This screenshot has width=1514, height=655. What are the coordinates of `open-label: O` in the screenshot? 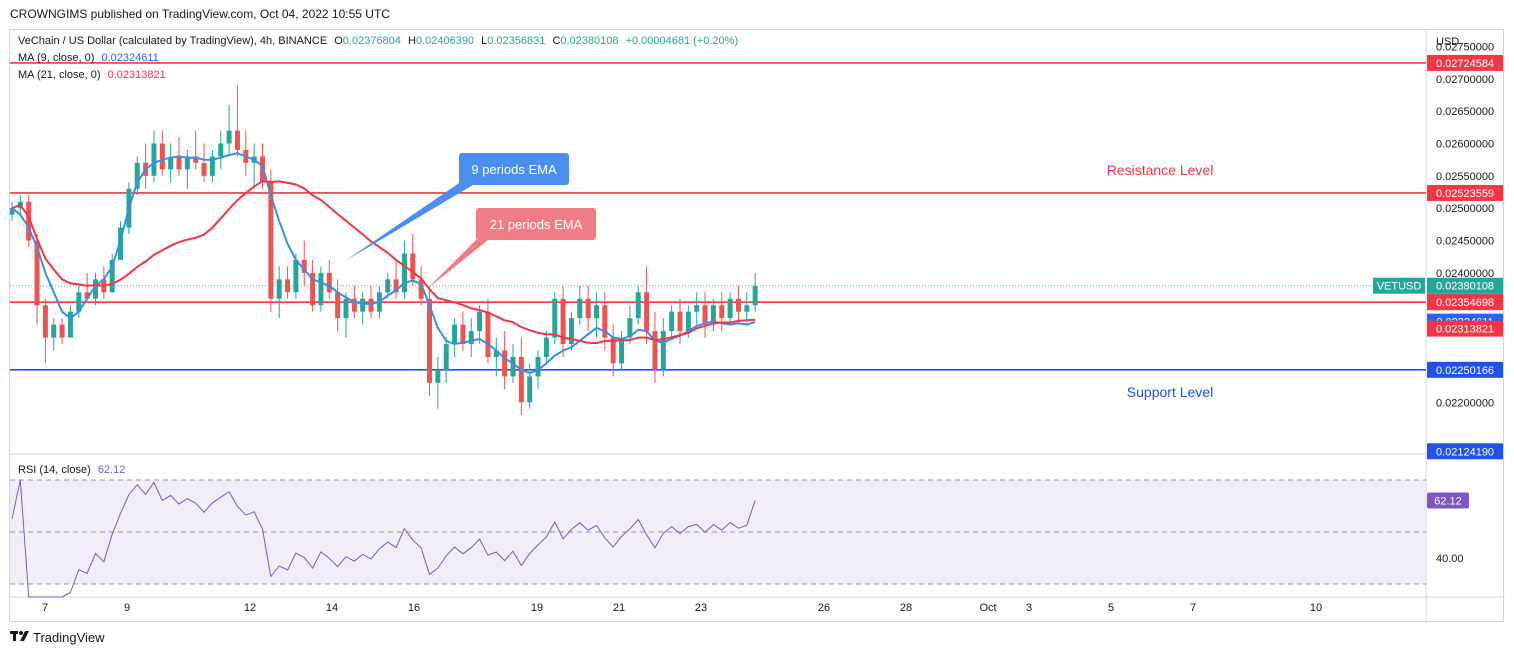 It's located at (338, 41).